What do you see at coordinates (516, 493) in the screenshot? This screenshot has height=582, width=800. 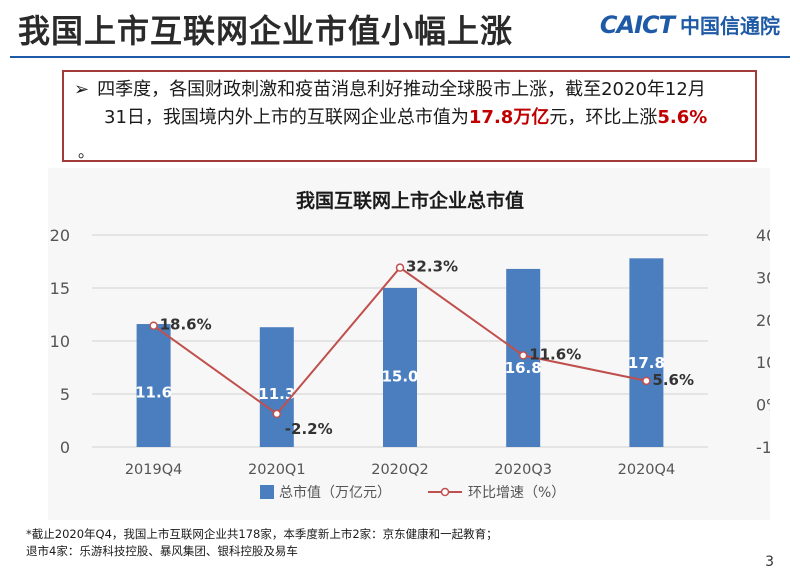 I see `legend-line-label: 环比增速（%）` at bounding box center [516, 493].